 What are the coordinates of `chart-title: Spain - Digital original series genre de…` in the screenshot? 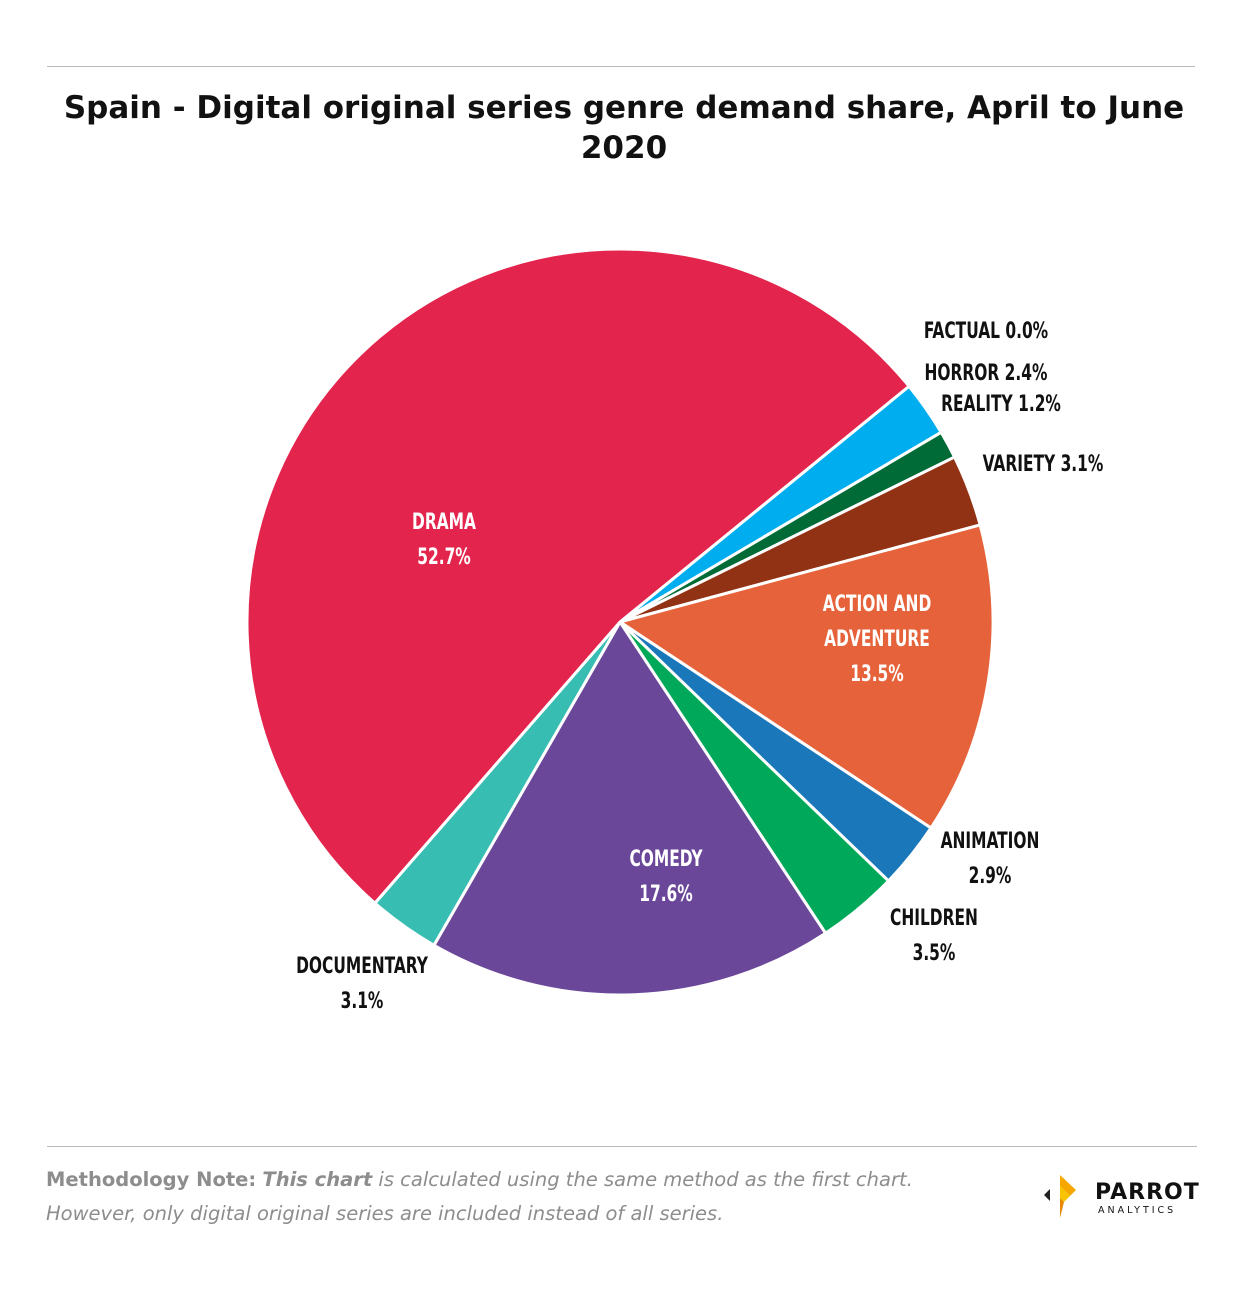 It's located at (624, 128).